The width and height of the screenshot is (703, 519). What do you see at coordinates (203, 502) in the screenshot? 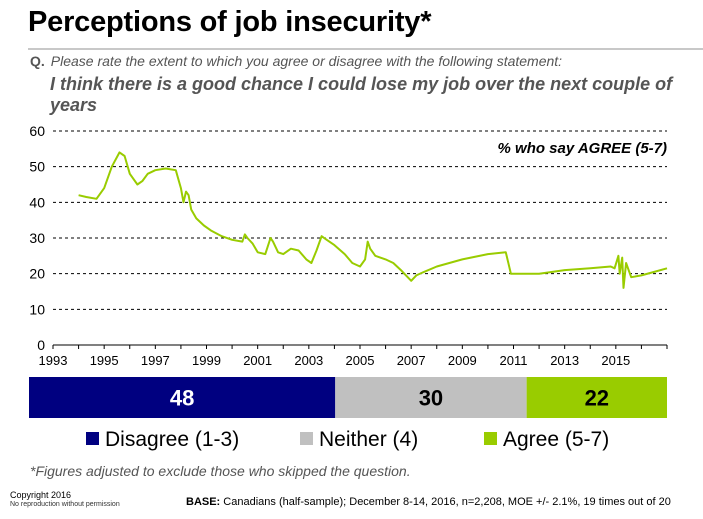
I see `base-label: BASE:` at bounding box center [203, 502].